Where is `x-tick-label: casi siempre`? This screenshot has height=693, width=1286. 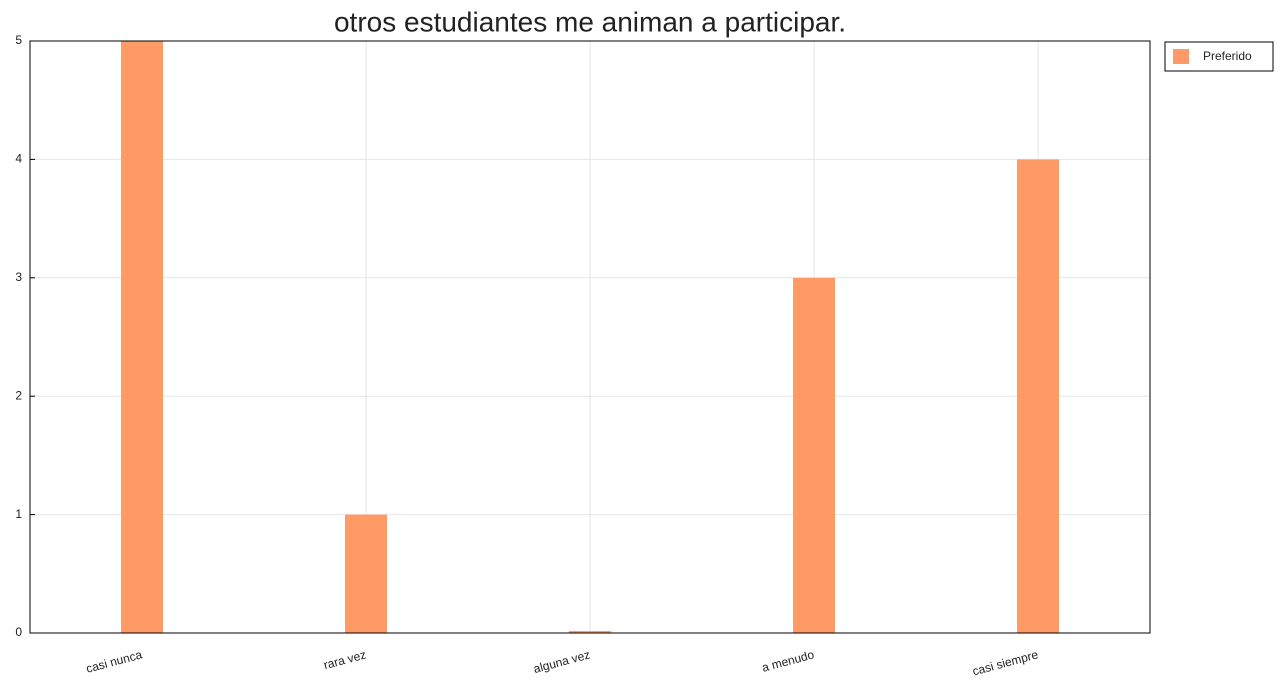 x-tick-label: casi siempre is located at coordinates (1005, 662).